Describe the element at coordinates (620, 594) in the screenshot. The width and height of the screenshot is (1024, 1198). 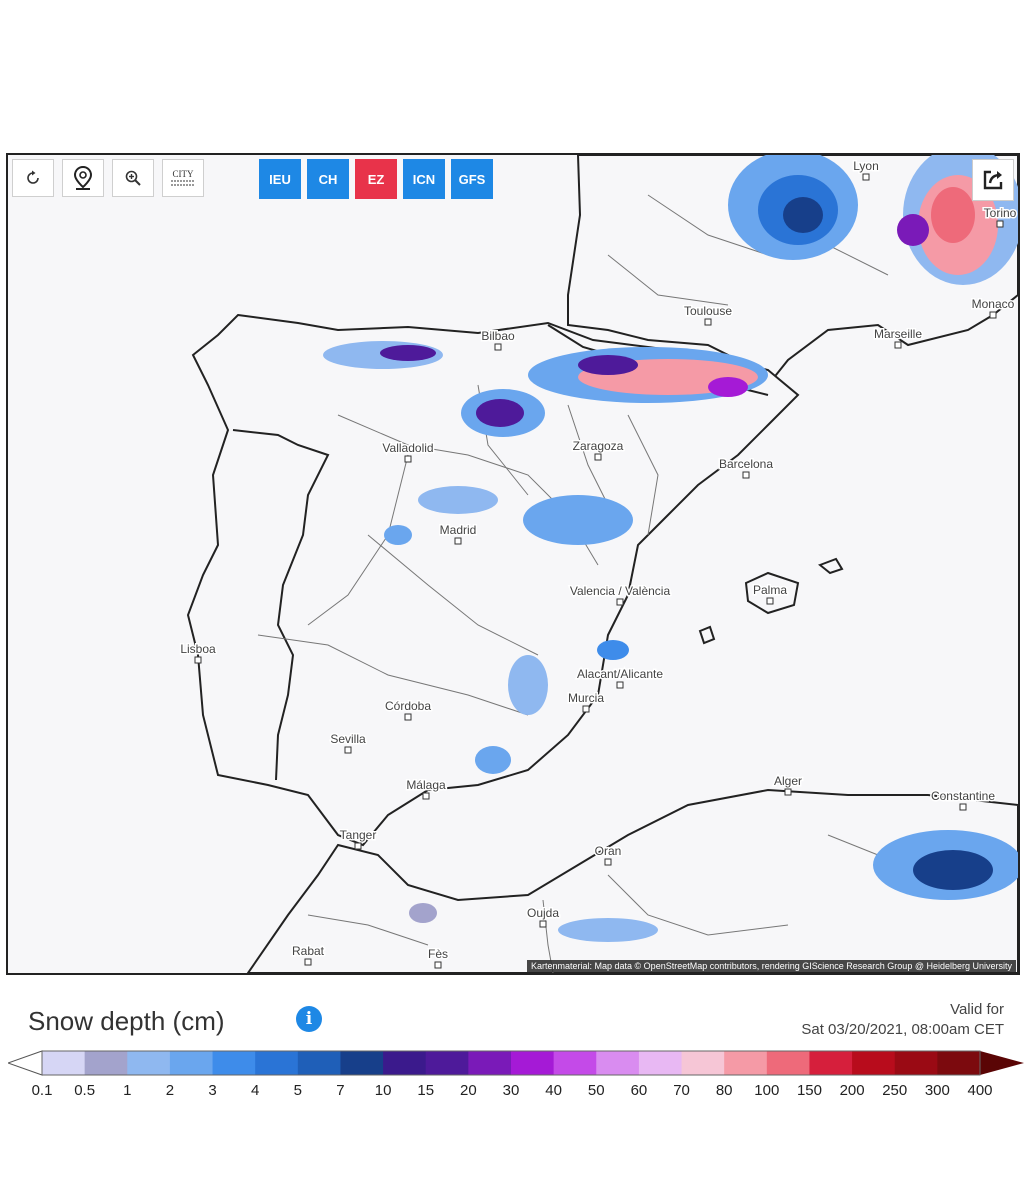
I see `city-10: Valencia / València` at that location.